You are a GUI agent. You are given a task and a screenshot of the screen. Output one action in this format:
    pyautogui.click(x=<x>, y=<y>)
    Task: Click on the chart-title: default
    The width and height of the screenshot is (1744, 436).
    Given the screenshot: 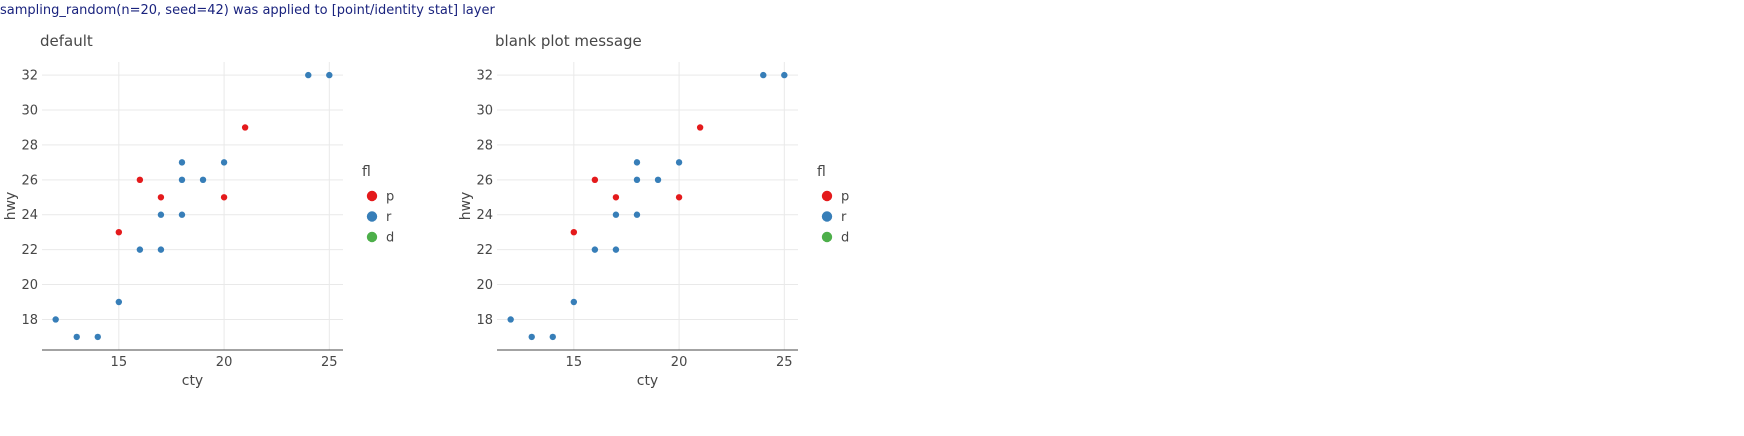 What is the action you would take?
    pyautogui.click(x=66, y=41)
    